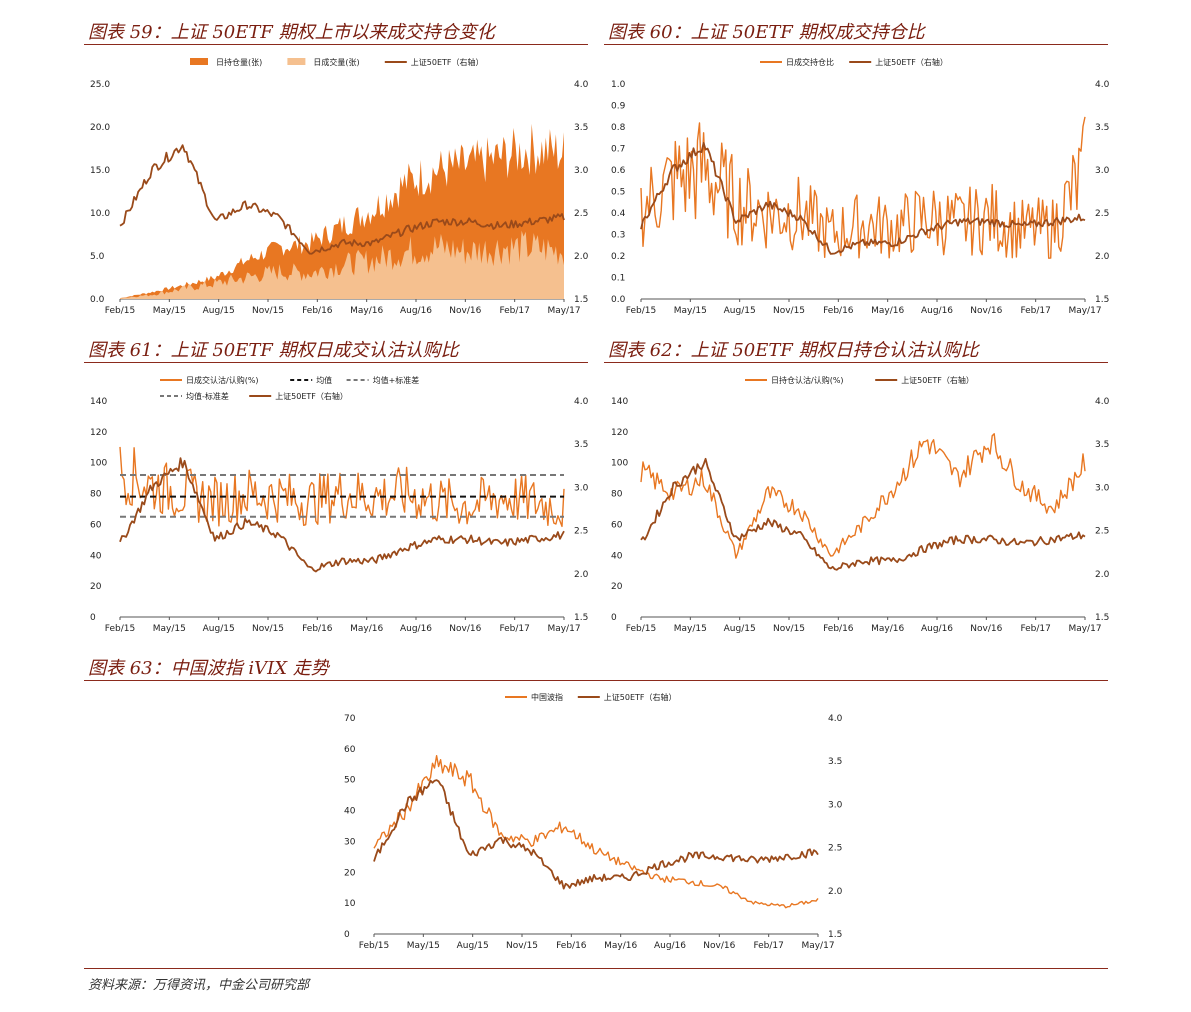  Describe the element at coordinates (618, 279) in the screenshot. I see `y-tick-label: 0.1` at that location.